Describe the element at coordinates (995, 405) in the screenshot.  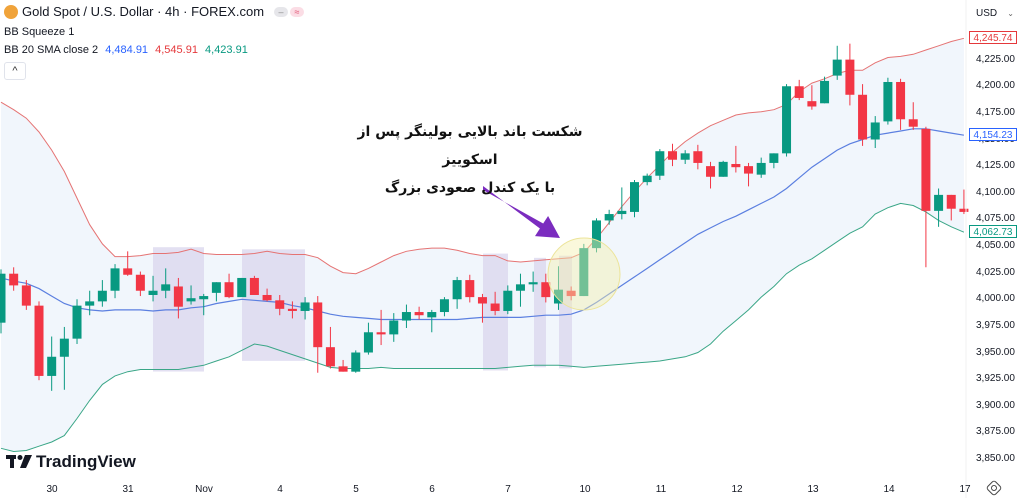
I see `price-axis-tick: 3,900.00` at that location.